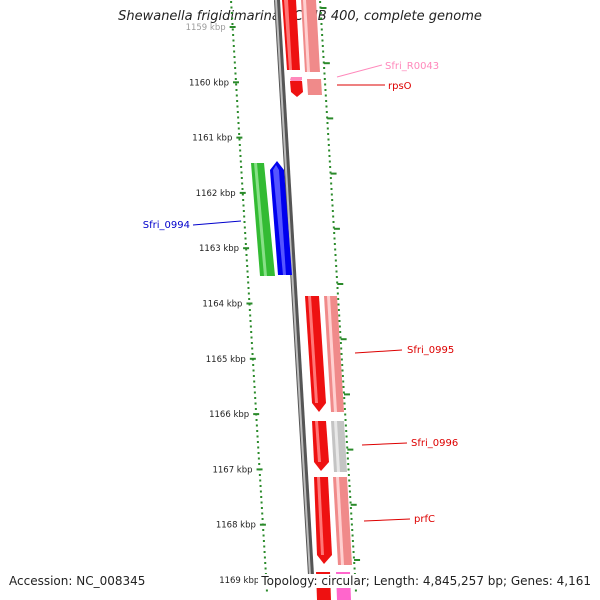 The height and width of the screenshot is (600, 600). I want to click on gene-prfc, so click(333, 521).